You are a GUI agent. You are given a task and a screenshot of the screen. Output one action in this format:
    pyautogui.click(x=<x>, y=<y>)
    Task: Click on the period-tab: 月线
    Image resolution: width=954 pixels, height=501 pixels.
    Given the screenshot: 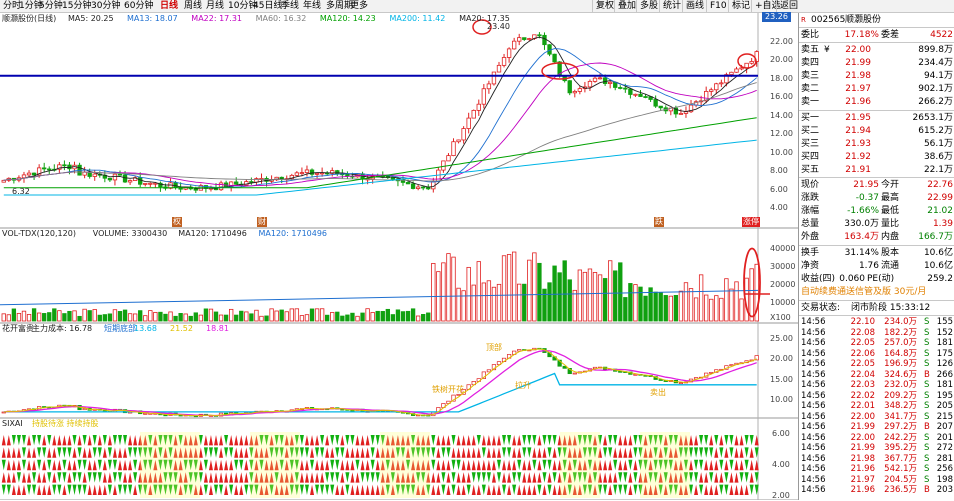 What is the action you would take?
    pyautogui.click(x=215, y=6)
    